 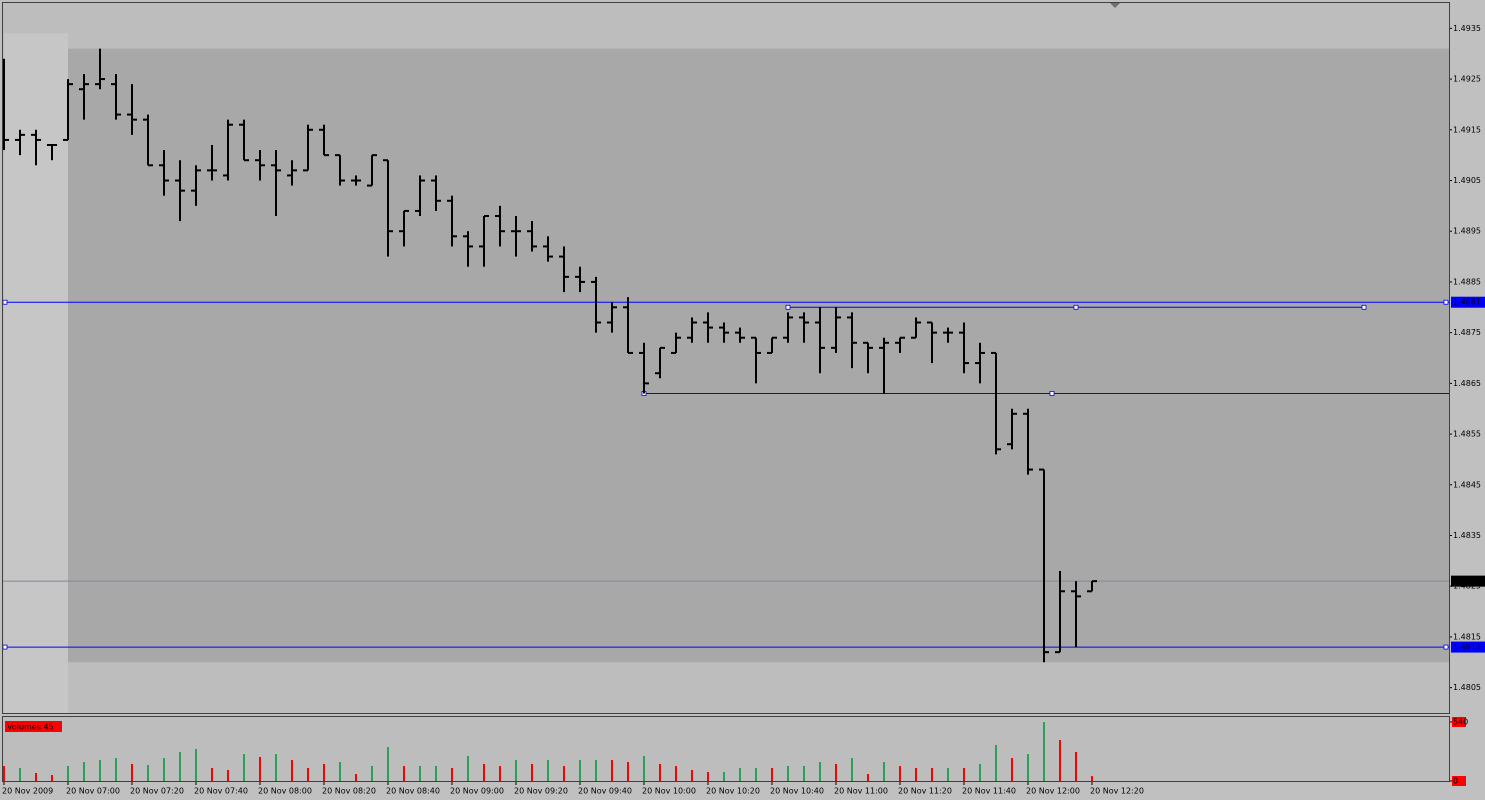 What do you see at coordinates (1117, 791) in the screenshot?
I see `x-tick-label: 20 Nov 12:20` at bounding box center [1117, 791].